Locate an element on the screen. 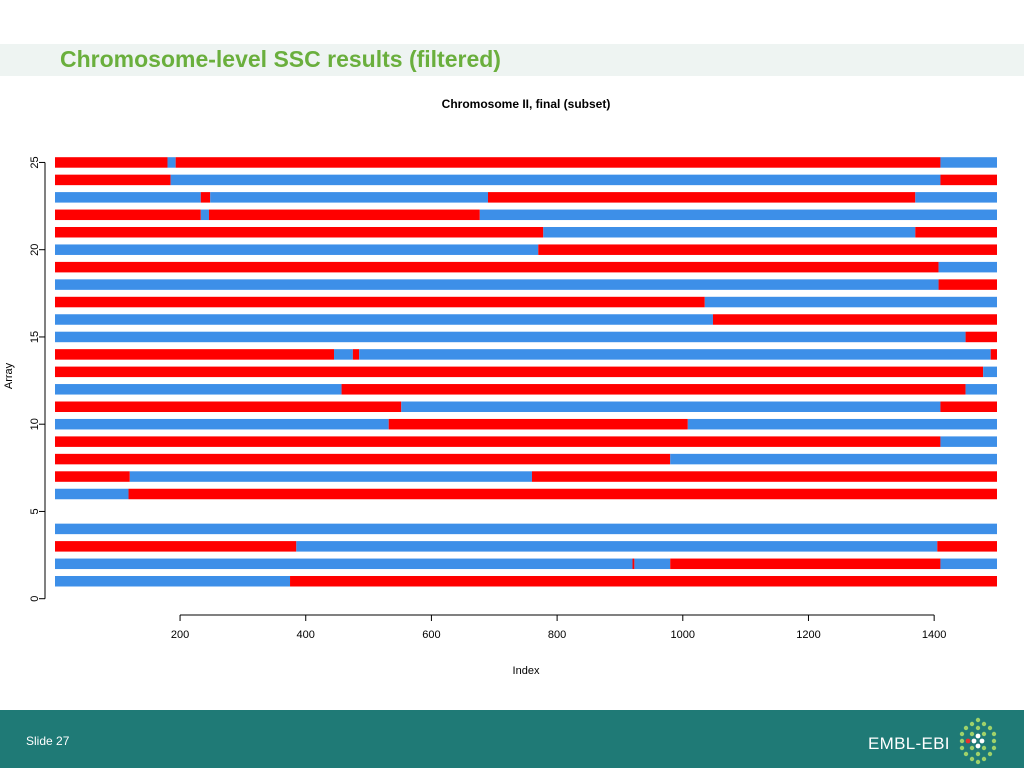 This screenshot has height=768, width=1024. title-band is located at coordinates (512, 60).